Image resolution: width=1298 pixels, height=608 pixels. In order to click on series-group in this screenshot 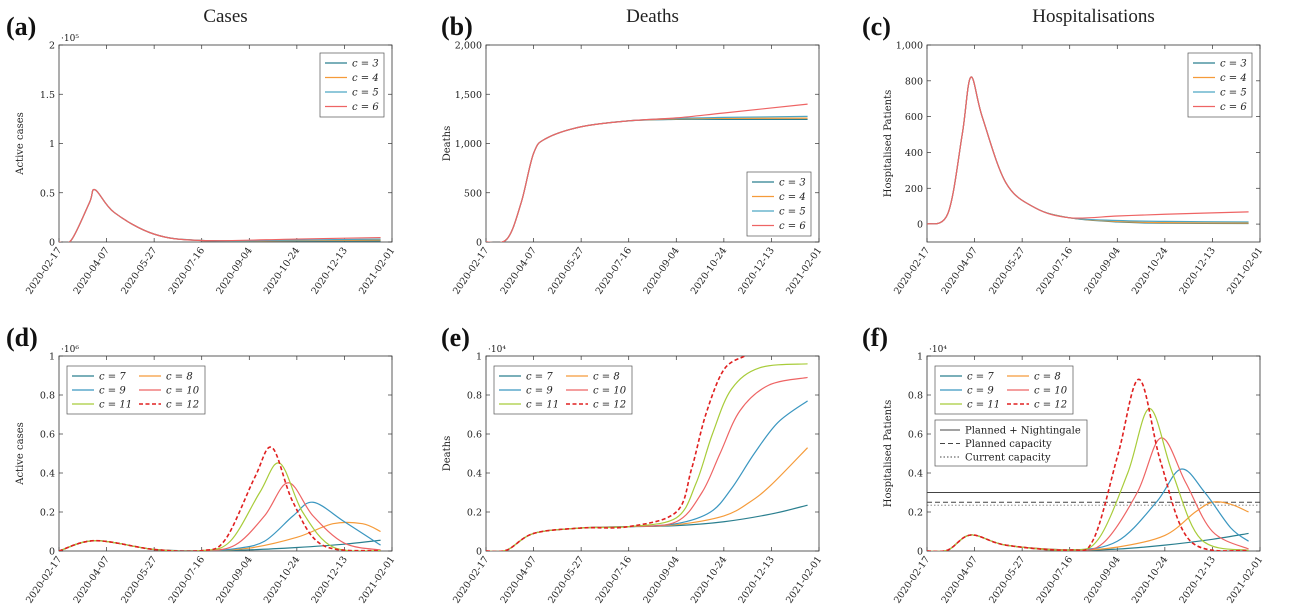, I will do `click(220, 498)`.